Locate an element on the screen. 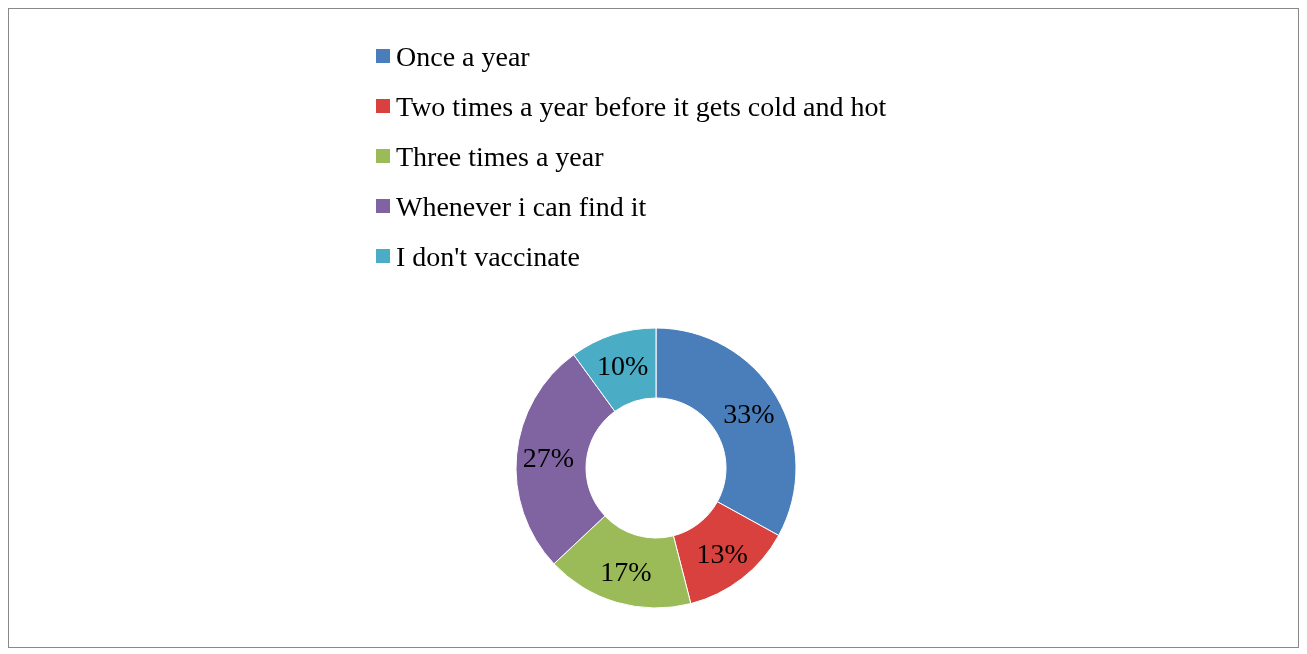 This screenshot has width=1307, height=654. data-label: 13% is located at coordinates (722, 553).